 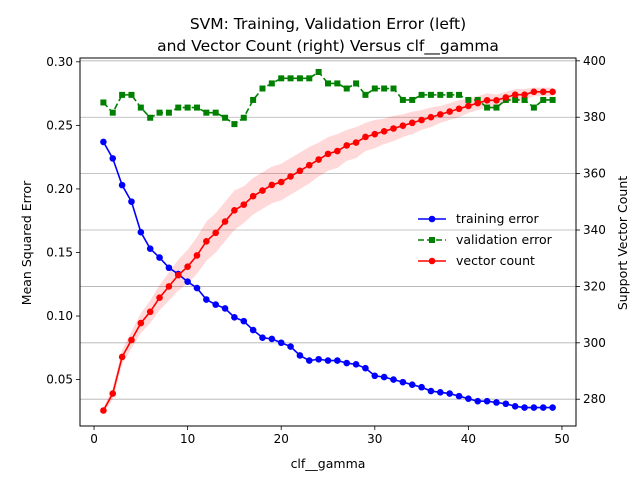 What do you see at coordinates (561, 439) in the screenshot?
I see `x-tick-label: 50` at bounding box center [561, 439].